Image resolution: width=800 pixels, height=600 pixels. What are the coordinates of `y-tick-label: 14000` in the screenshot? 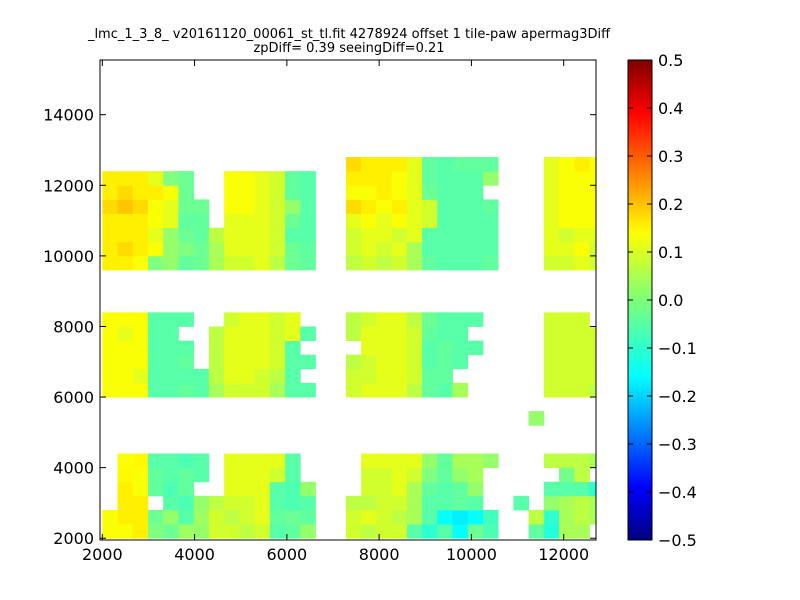 It's located at (68, 115).